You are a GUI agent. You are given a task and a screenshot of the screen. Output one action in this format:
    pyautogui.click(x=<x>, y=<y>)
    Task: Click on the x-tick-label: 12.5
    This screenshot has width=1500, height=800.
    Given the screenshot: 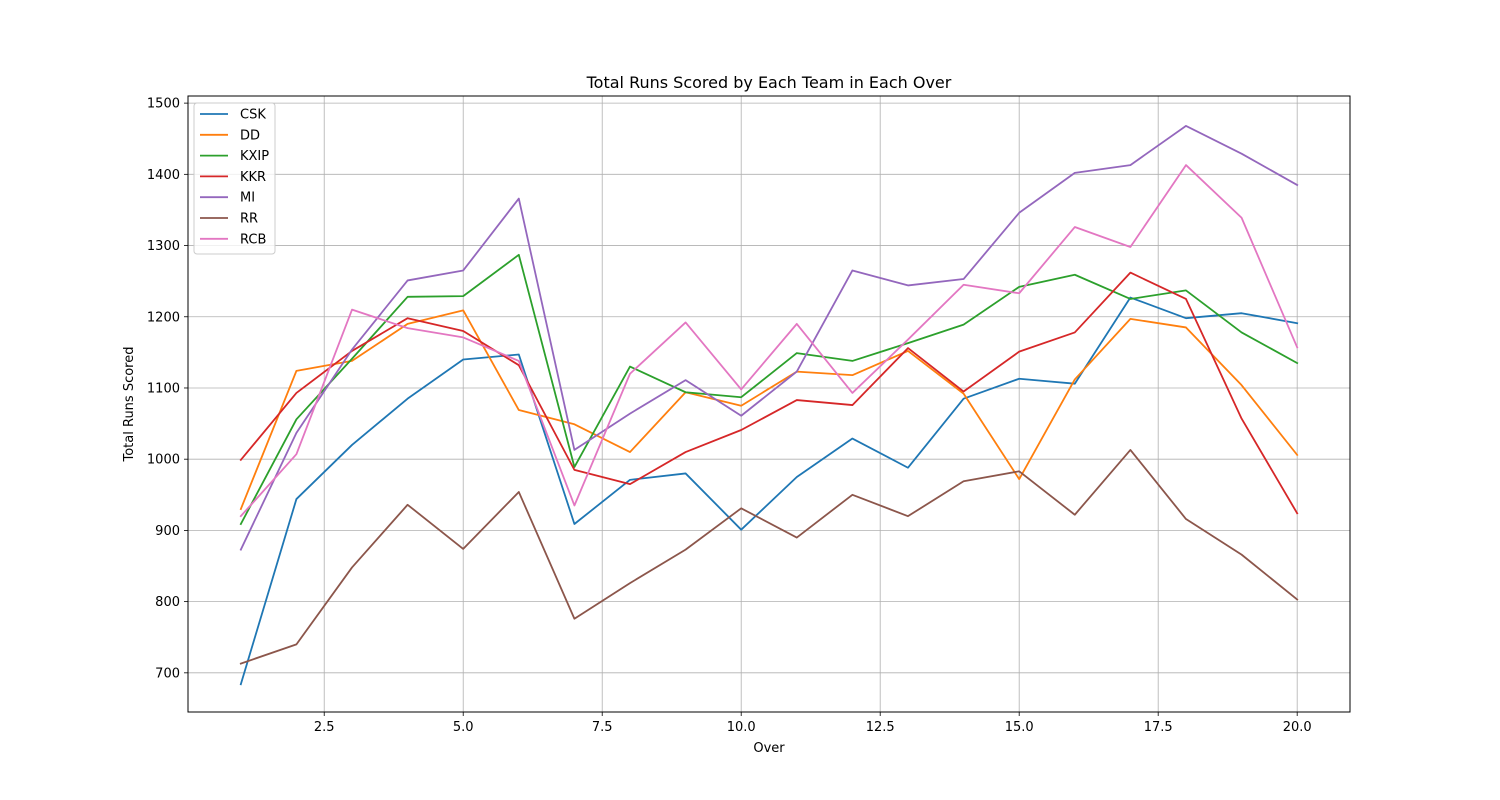 What is the action you would take?
    pyautogui.click(x=880, y=727)
    